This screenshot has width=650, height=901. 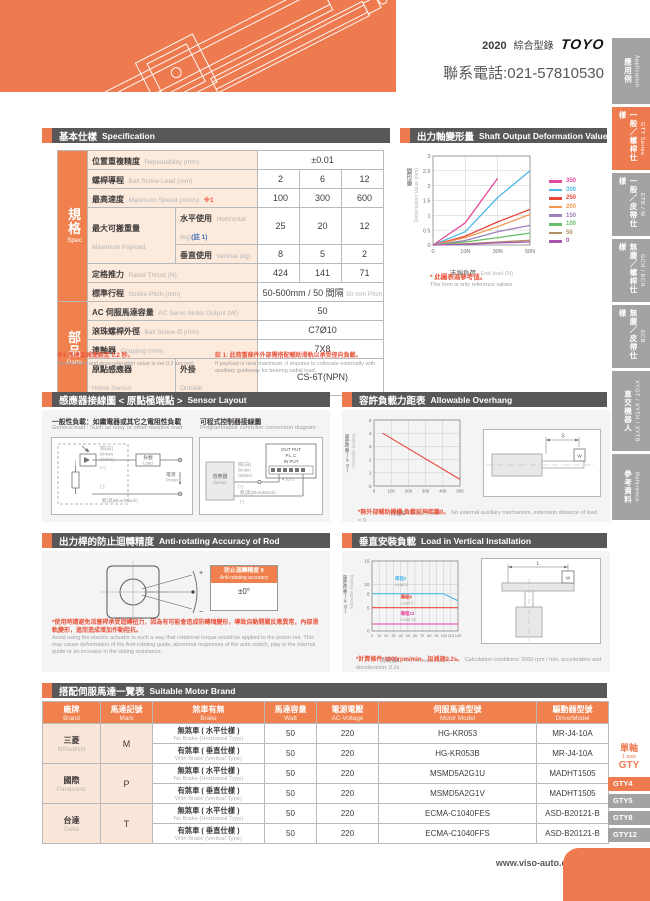 I want to click on spec-value: 600, so click(x=362, y=198).